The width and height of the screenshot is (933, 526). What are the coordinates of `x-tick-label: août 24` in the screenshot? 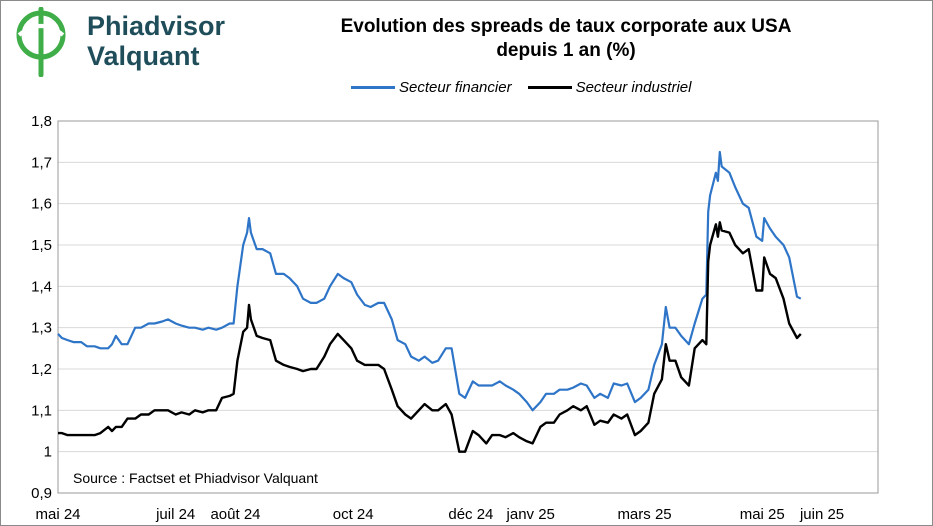 It's located at (235, 514).